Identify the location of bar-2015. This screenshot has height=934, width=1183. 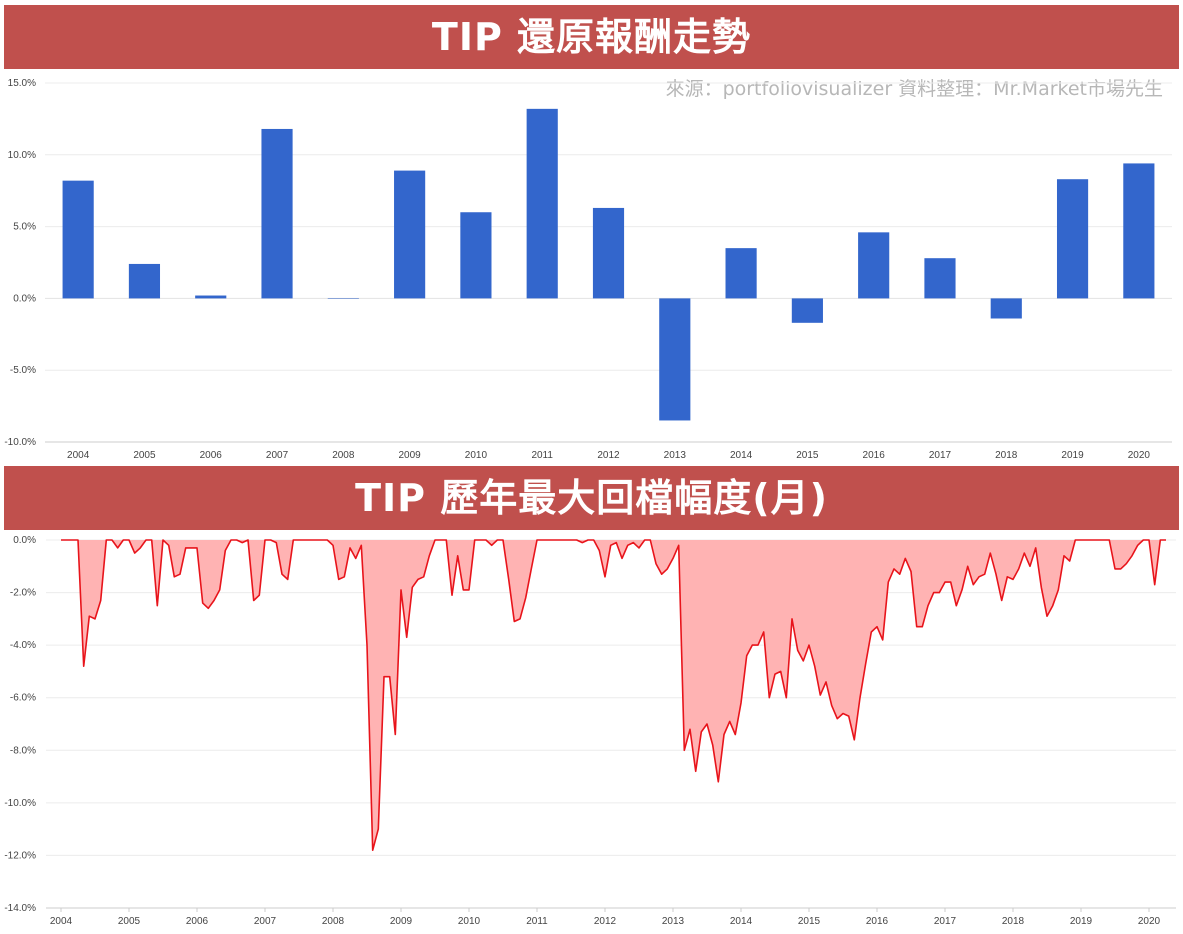
(807, 310).